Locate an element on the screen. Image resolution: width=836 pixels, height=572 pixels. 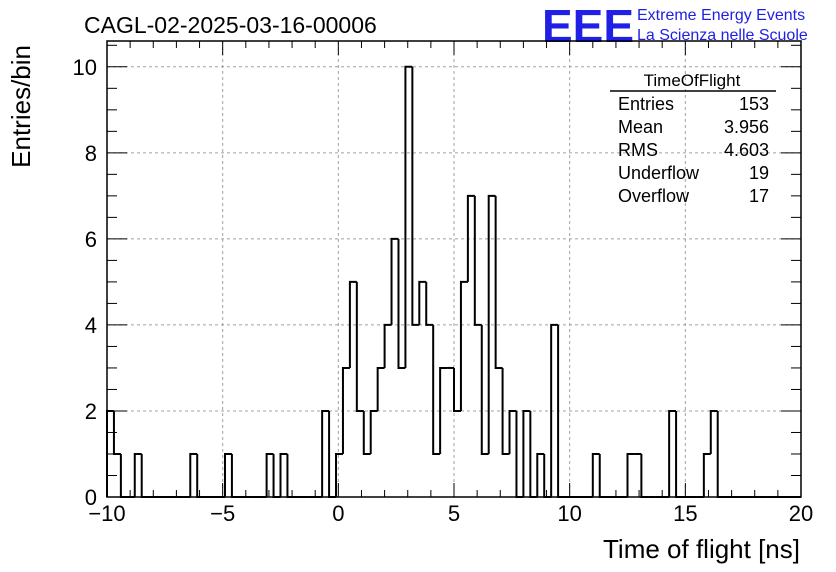
stats-value: 153 is located at coordinates (754, 104).